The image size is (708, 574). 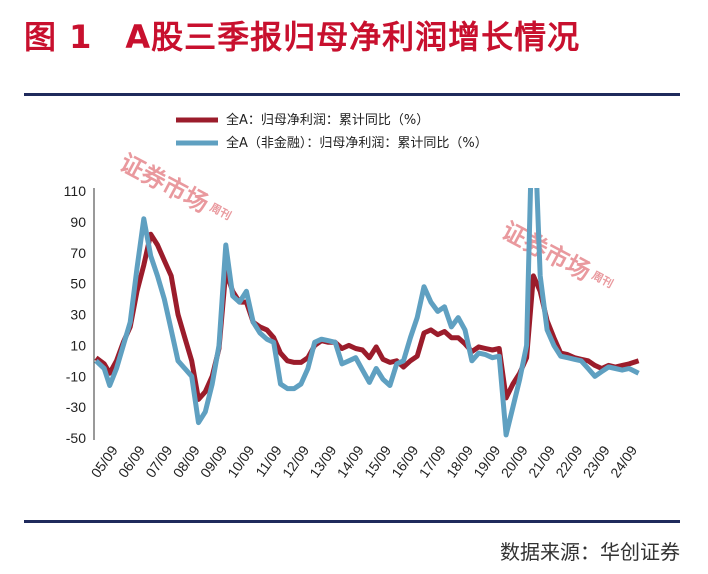 What do you see at coordinates (432, 461) in the screenshot?
I see `x-tick-label: 17/09` at bounding box center [432, 461].